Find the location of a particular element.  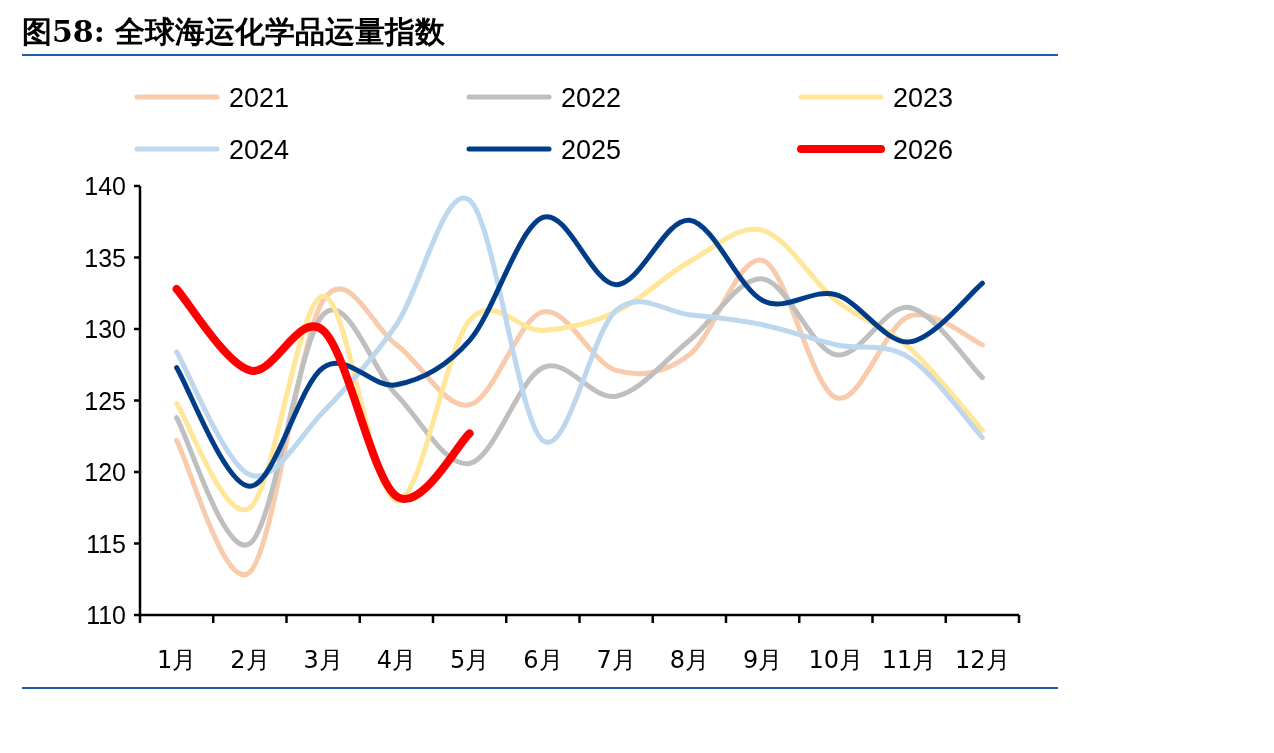

y-tick-label: 120 is located at coordinates (105, 472).